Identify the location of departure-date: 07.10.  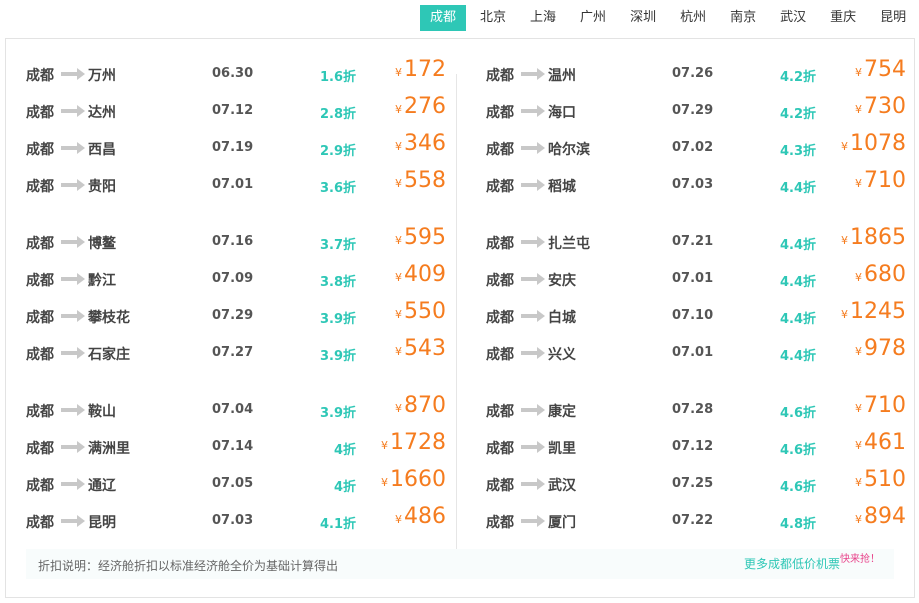
(693, 315).